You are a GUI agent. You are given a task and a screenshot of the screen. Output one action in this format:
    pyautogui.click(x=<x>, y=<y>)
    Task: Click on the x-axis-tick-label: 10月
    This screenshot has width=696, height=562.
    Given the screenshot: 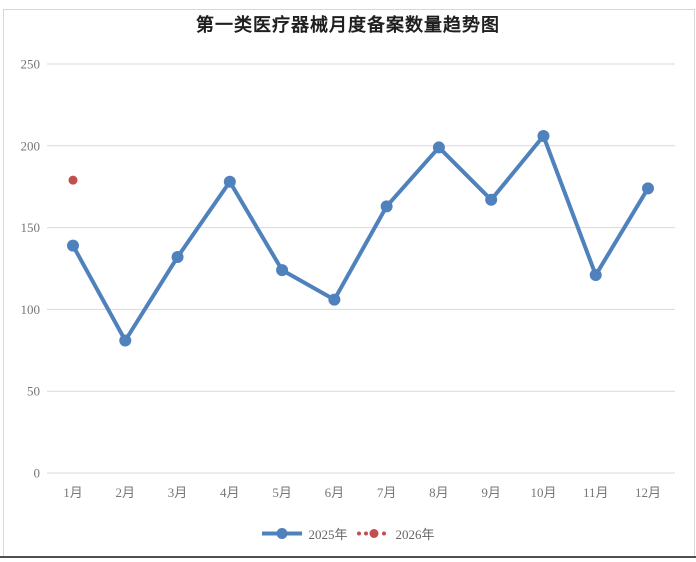 What is the action you would take?
    pyautogui.click(x=543, y=492)
    